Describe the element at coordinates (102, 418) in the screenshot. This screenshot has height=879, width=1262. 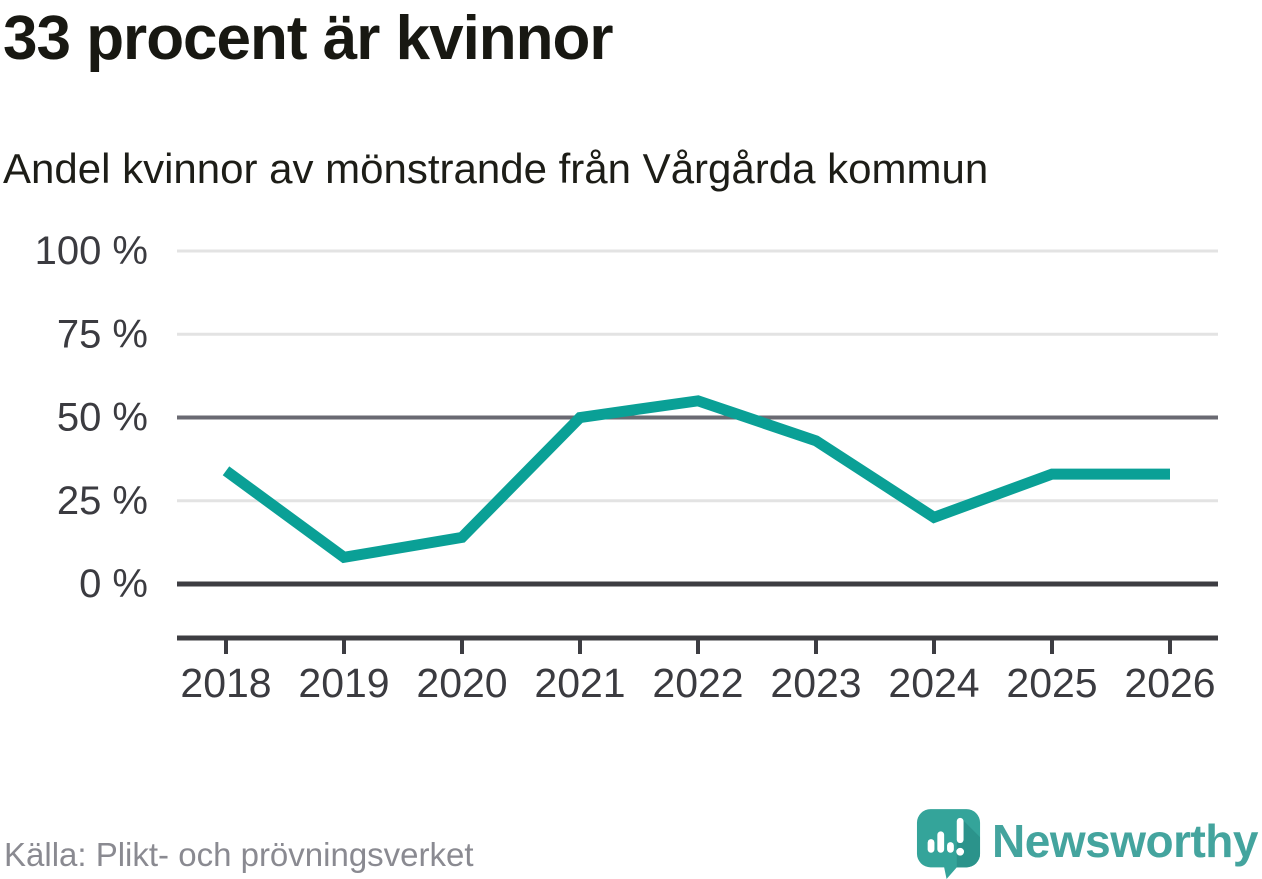
I see `y-axis-label: 50 %` at that location.